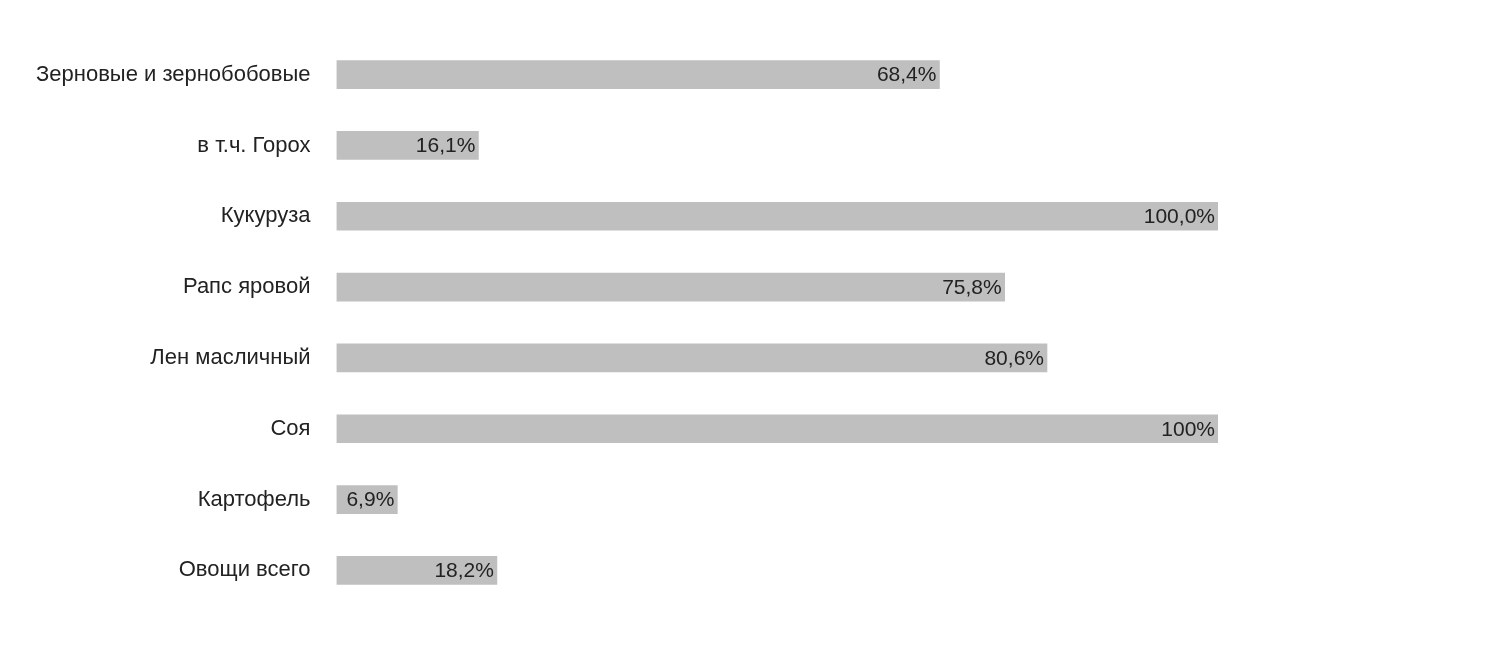  Describe the element at coordinates (464, 570) in the screenshot. I see `data-label: 18,2%` at that location.